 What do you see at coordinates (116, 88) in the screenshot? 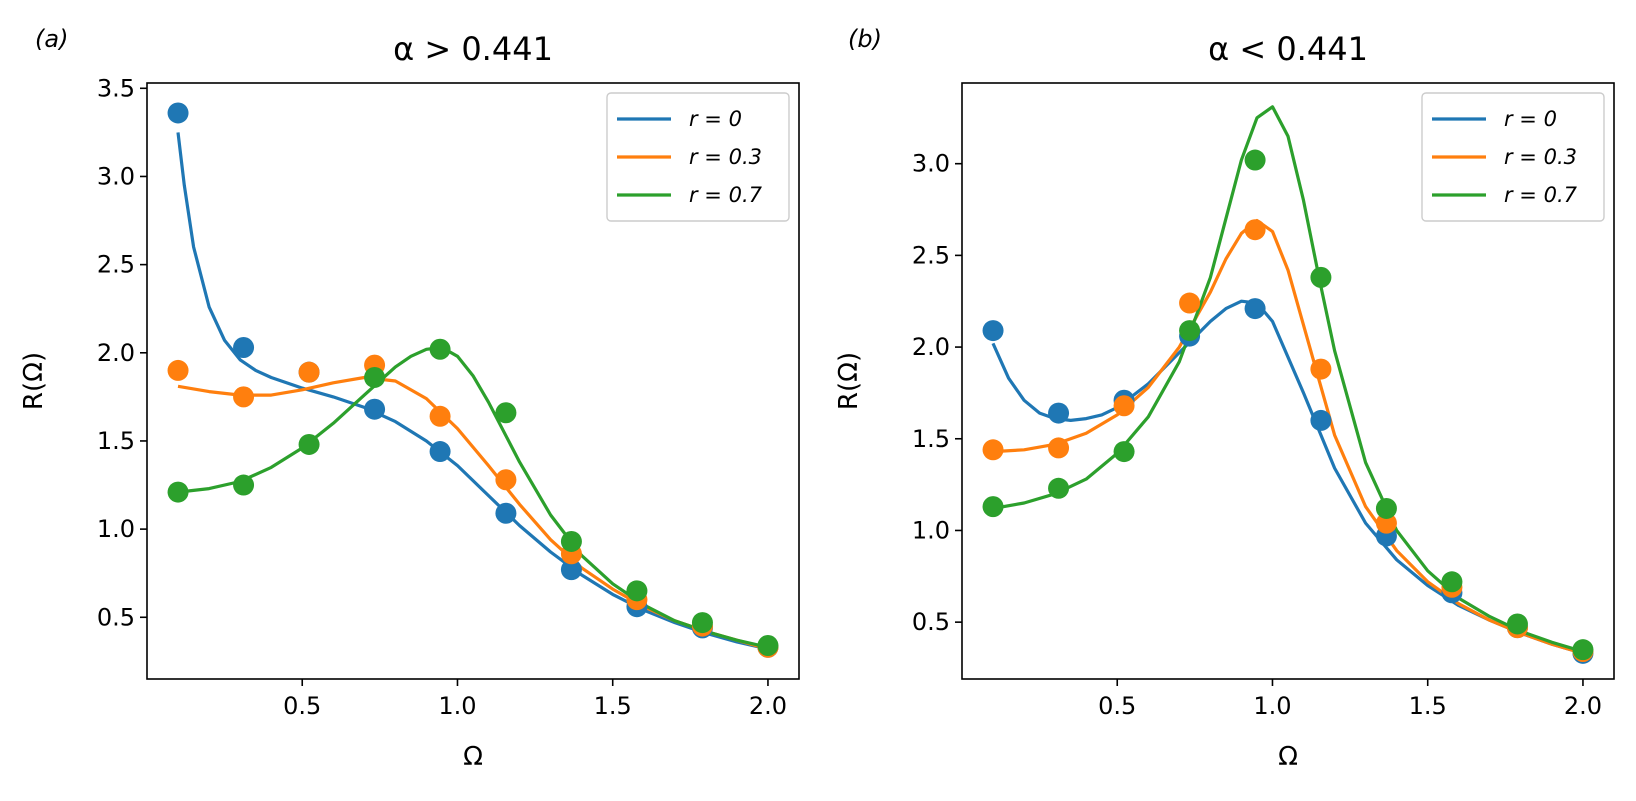
I see `y-tick-label: 3.5` at bounding box center [116, 88].